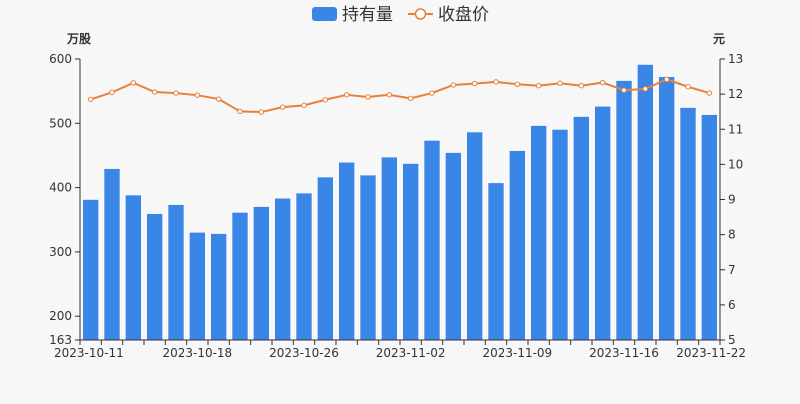 The height and width of the screenshot is (404, 800). Describe the element at coordinates (324, 14) in the screenshot. I see `legend-bar-swatch` at that location.